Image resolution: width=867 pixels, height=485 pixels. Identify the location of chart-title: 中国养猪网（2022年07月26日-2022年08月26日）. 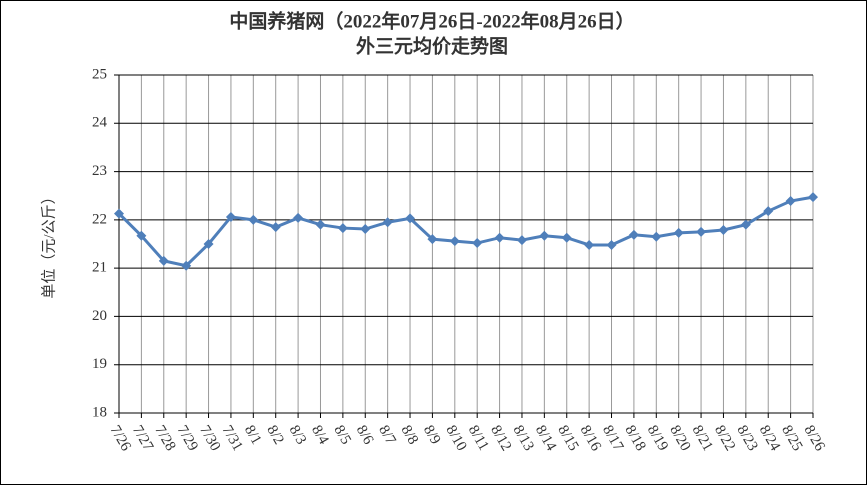
(431, 20).